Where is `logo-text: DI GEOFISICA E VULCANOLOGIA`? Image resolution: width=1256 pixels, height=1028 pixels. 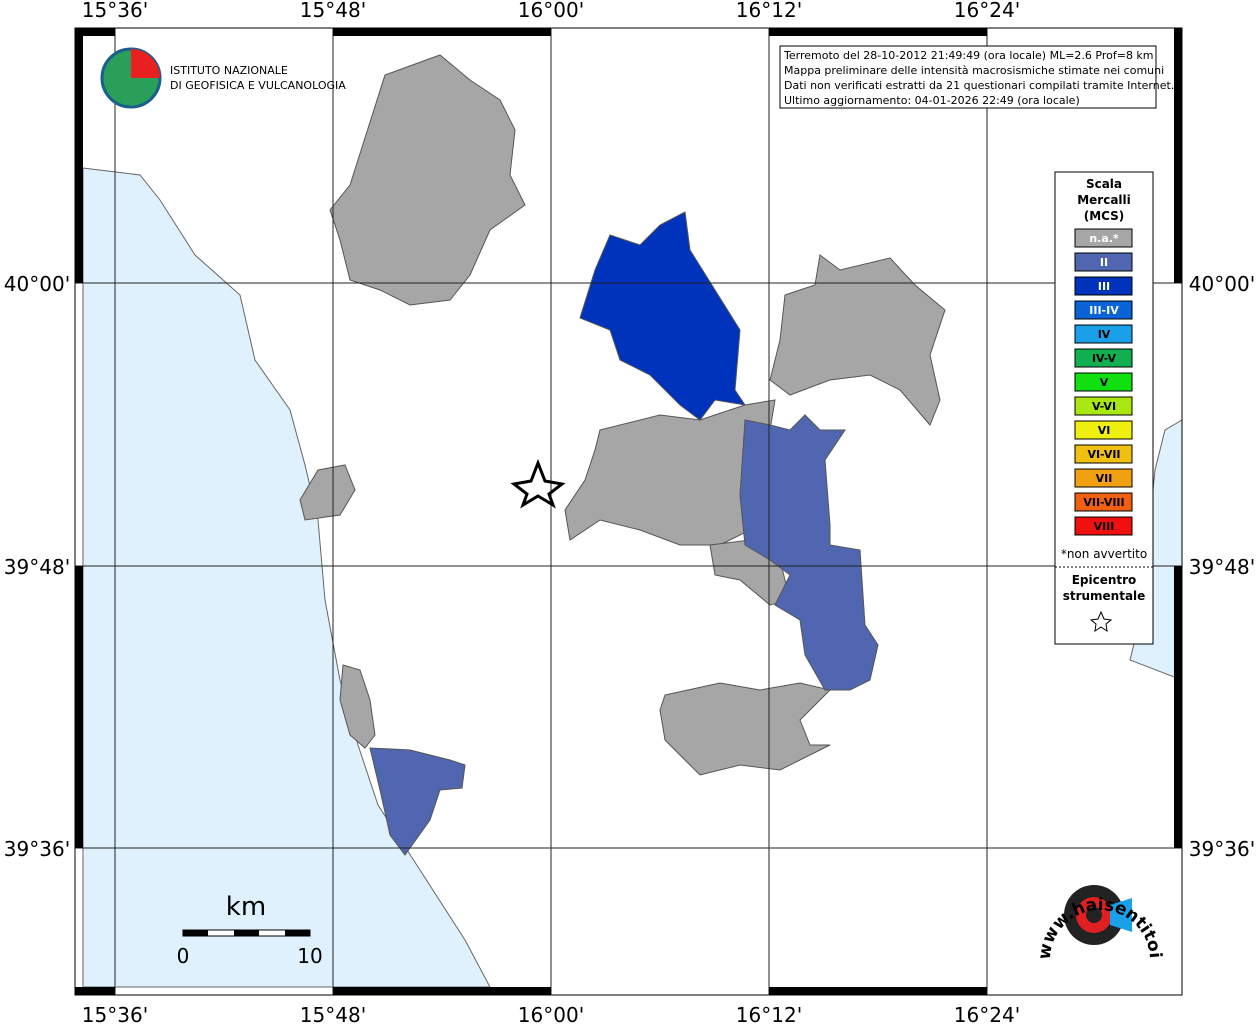
logo-text: DI GEOFISICA E VULCANOLOGIA is located at coordinates (258, 85).